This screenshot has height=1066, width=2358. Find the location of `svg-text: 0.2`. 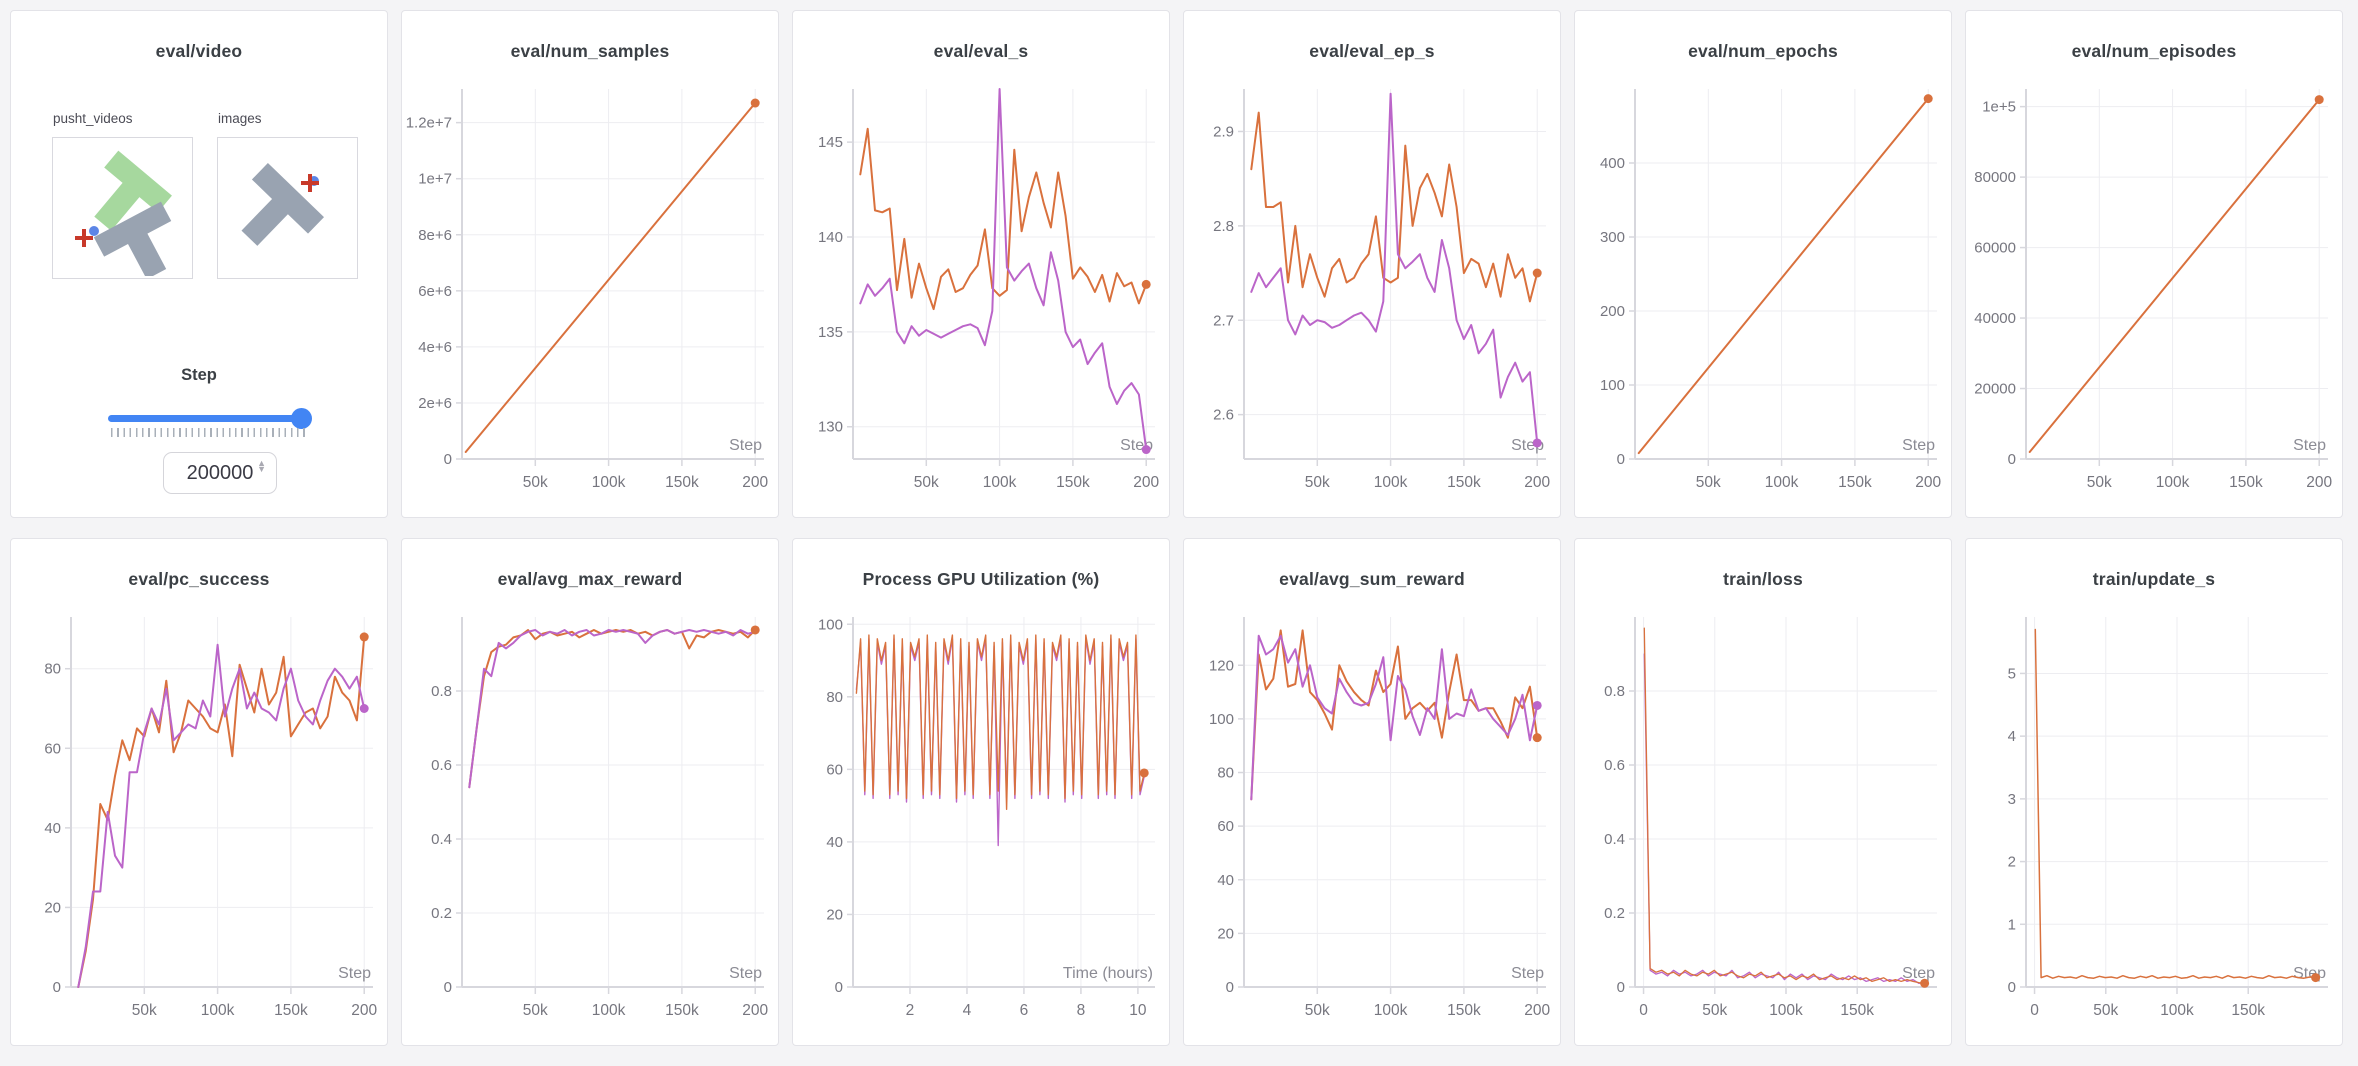

svg-text: 0.2 is located at coordinates (1614, 913).